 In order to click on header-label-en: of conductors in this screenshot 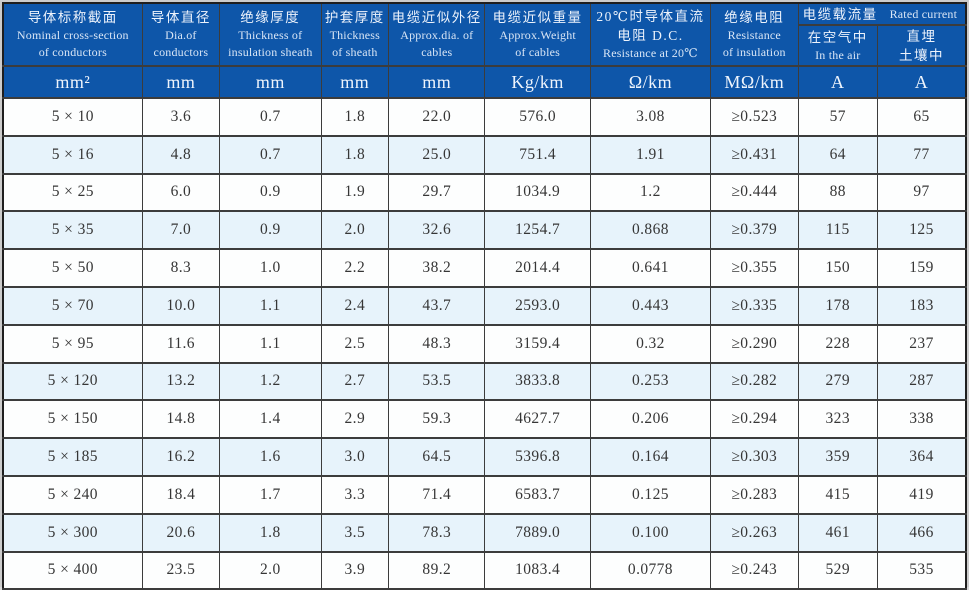, I will do `click(72, 52)`.